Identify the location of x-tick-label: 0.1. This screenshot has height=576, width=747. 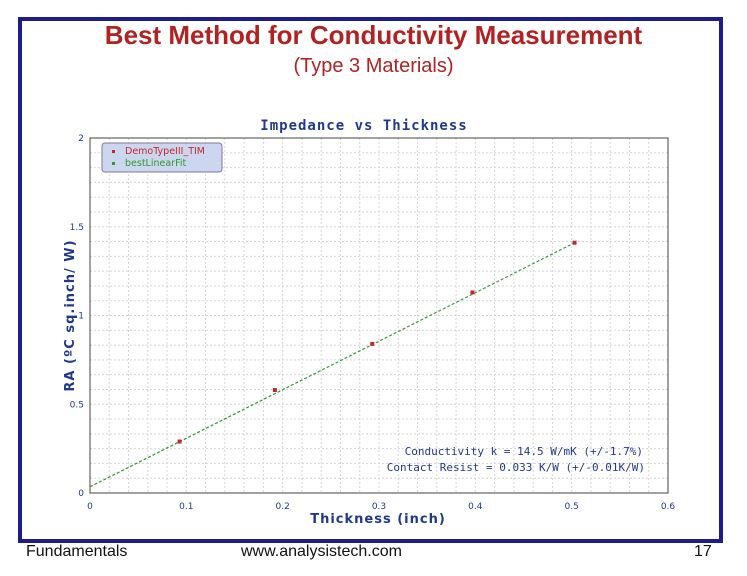
(186, 507).